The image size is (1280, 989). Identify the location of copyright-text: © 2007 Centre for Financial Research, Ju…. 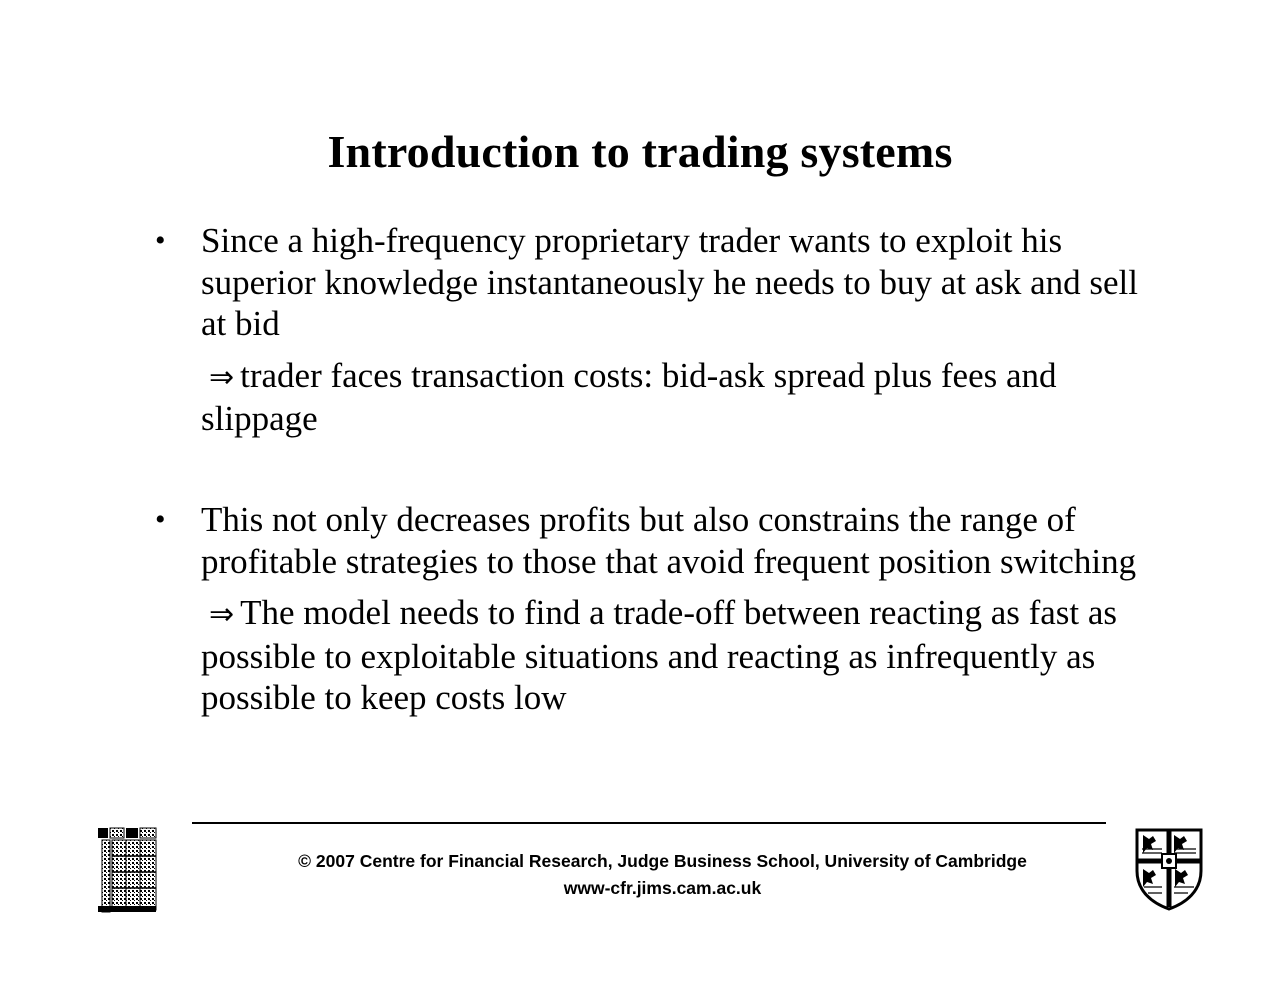
(662, 861).